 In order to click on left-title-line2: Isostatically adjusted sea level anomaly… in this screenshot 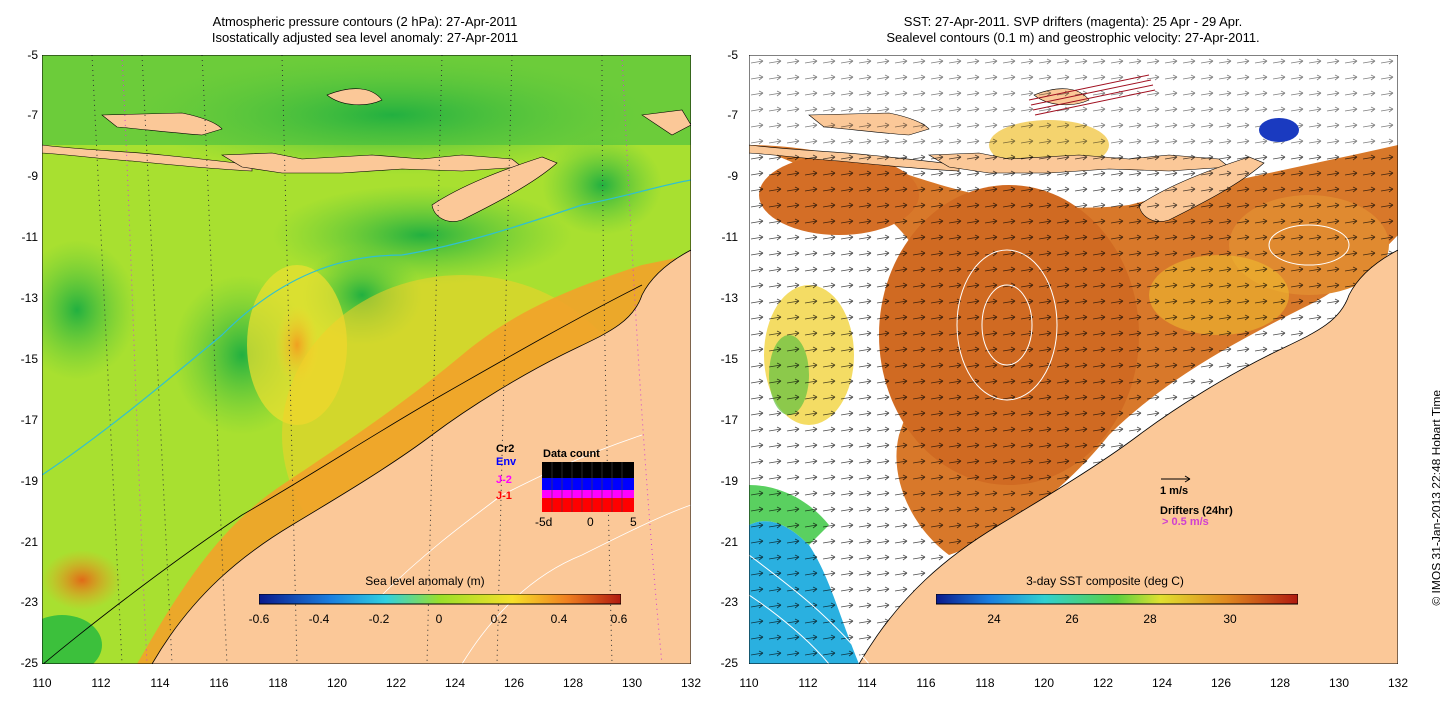, I will do `click(365, 37)`.